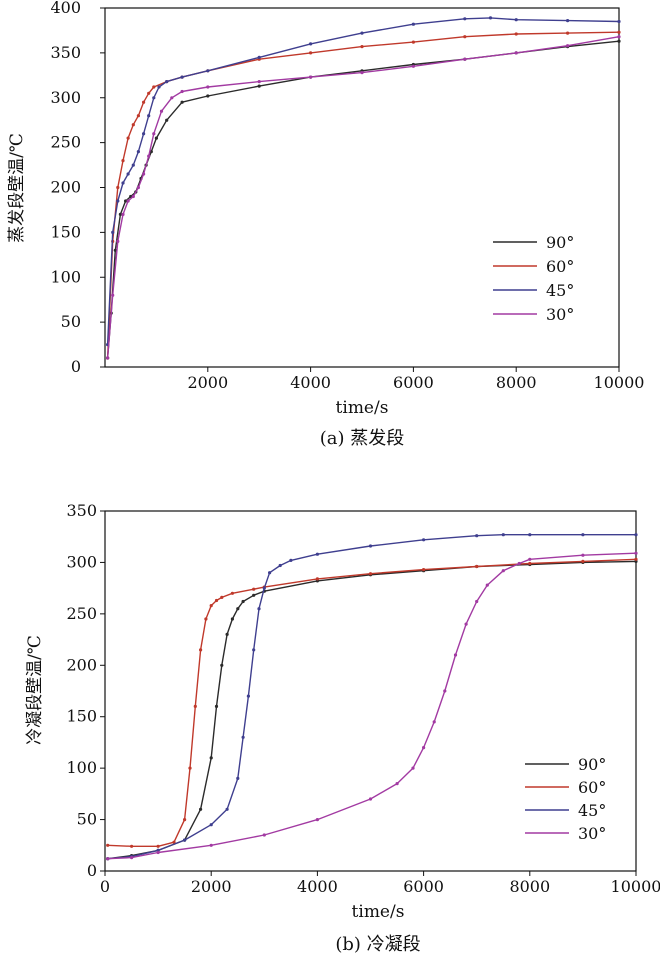  What do you see at coordinates (560, 266) in the screenshot?
I see `legend-a-label-60: 60°` at bounding box center [560, 266].